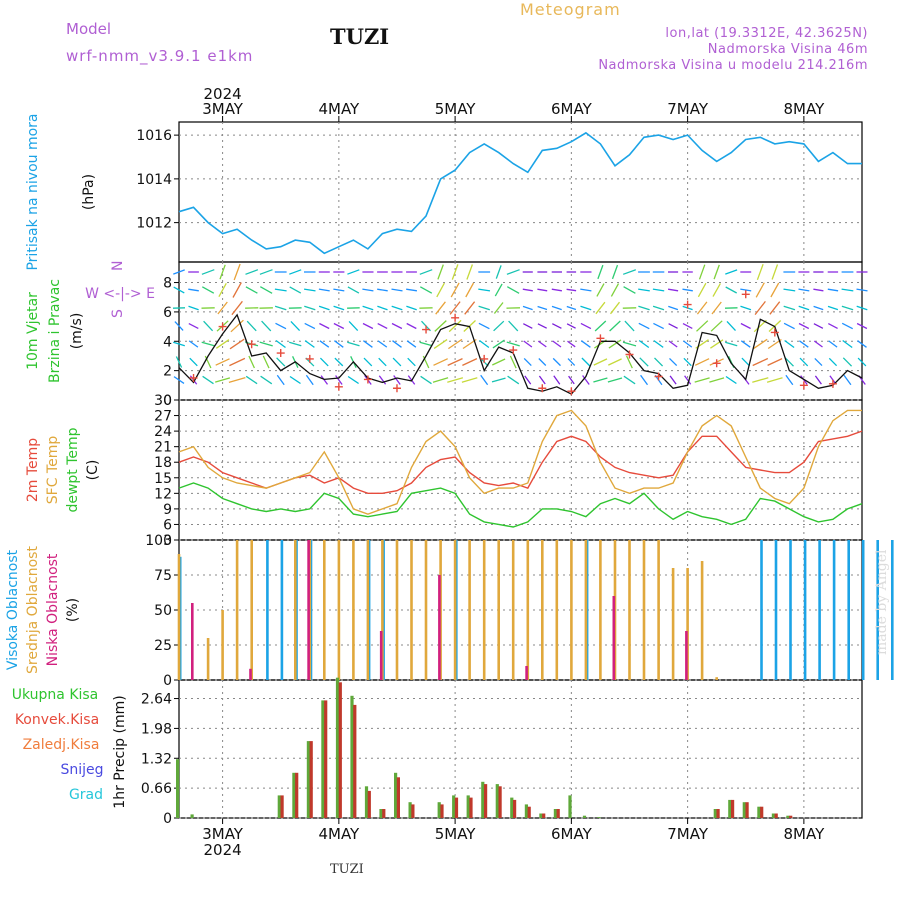 This screenshot has width=900, height=900. What do you see at coordinates (89, 29) in the screenshot?
I see `model-label: Model` at bounding box center [89, 29].